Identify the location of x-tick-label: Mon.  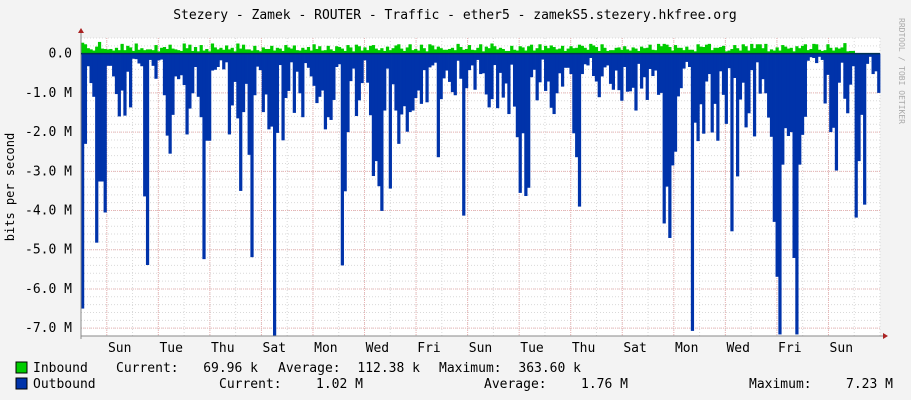
(325, 348).